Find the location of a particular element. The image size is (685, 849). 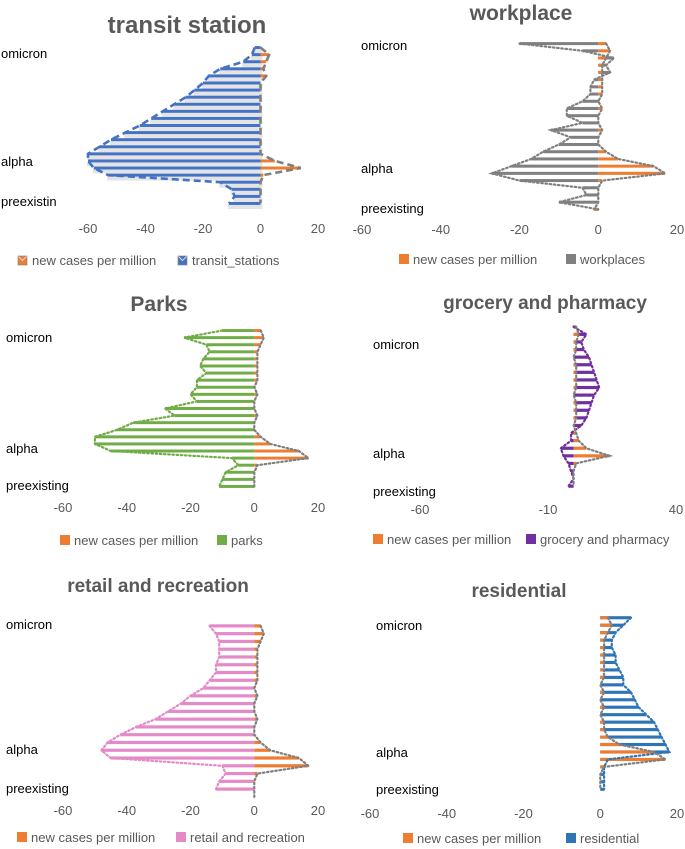

chart-title: Parks is located at coordinates (158, 304).